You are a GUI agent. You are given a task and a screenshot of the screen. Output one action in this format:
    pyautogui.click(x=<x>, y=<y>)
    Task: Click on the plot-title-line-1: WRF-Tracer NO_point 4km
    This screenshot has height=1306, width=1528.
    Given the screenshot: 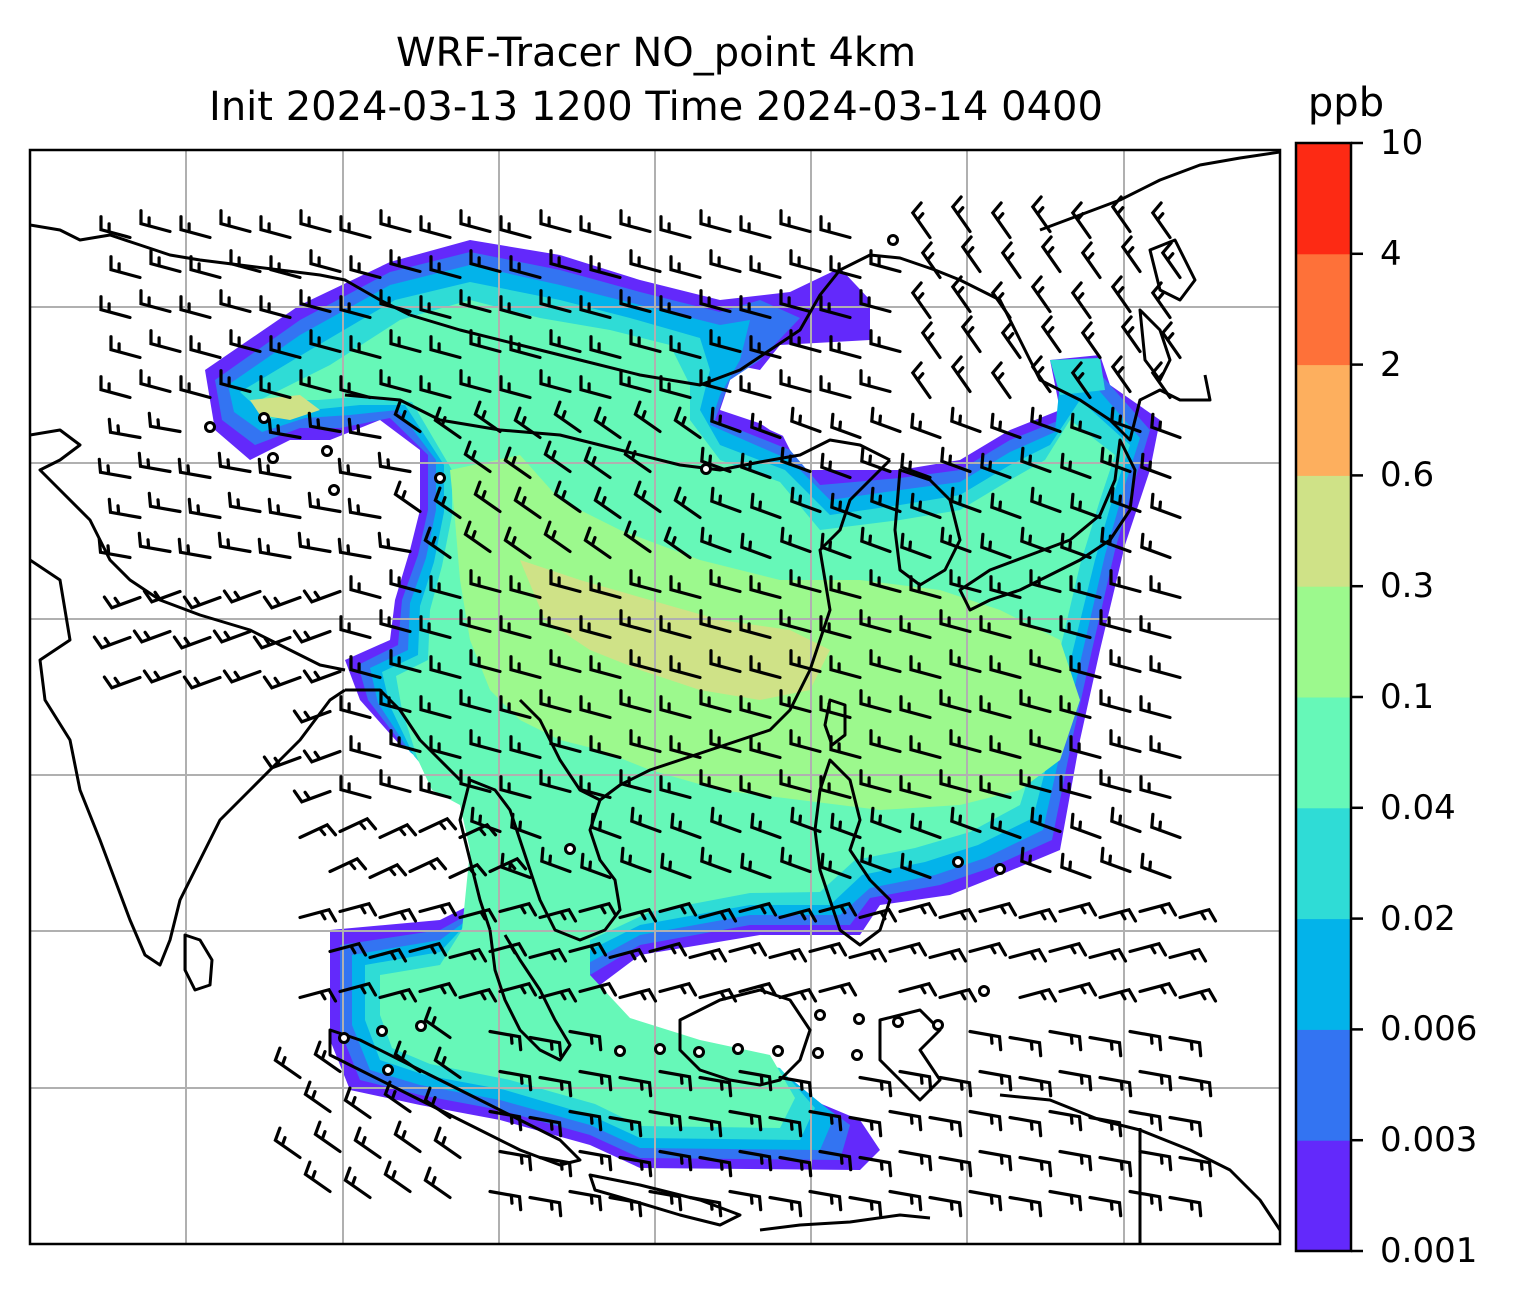 What is the action you would take?
    pyautogui.click(x=656, y=53)
    